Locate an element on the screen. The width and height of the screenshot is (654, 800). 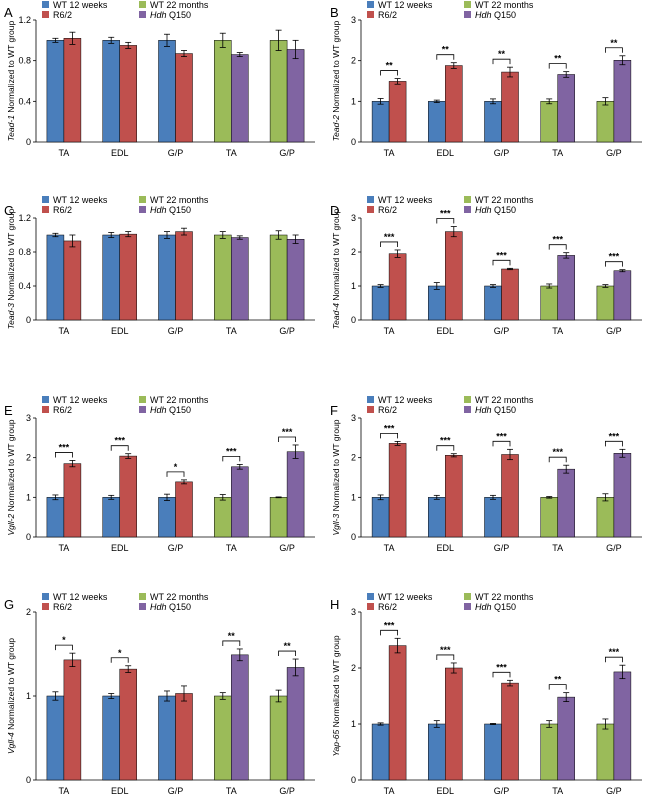
y-tick-label: 0.8 is located at coordinates (24, 61).